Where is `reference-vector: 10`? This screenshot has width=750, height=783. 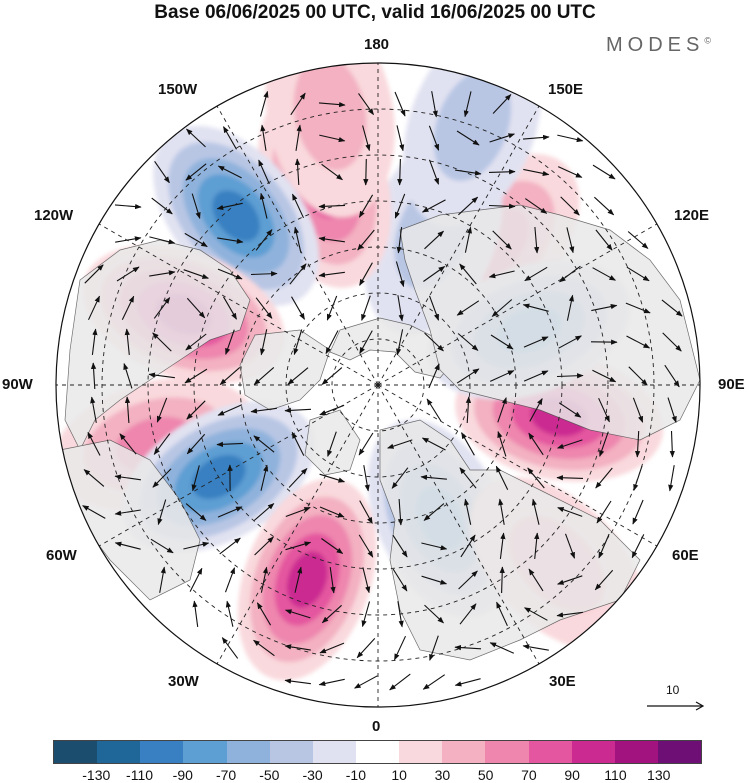 reference-vector: 10 is located at coordinates (676, 698).